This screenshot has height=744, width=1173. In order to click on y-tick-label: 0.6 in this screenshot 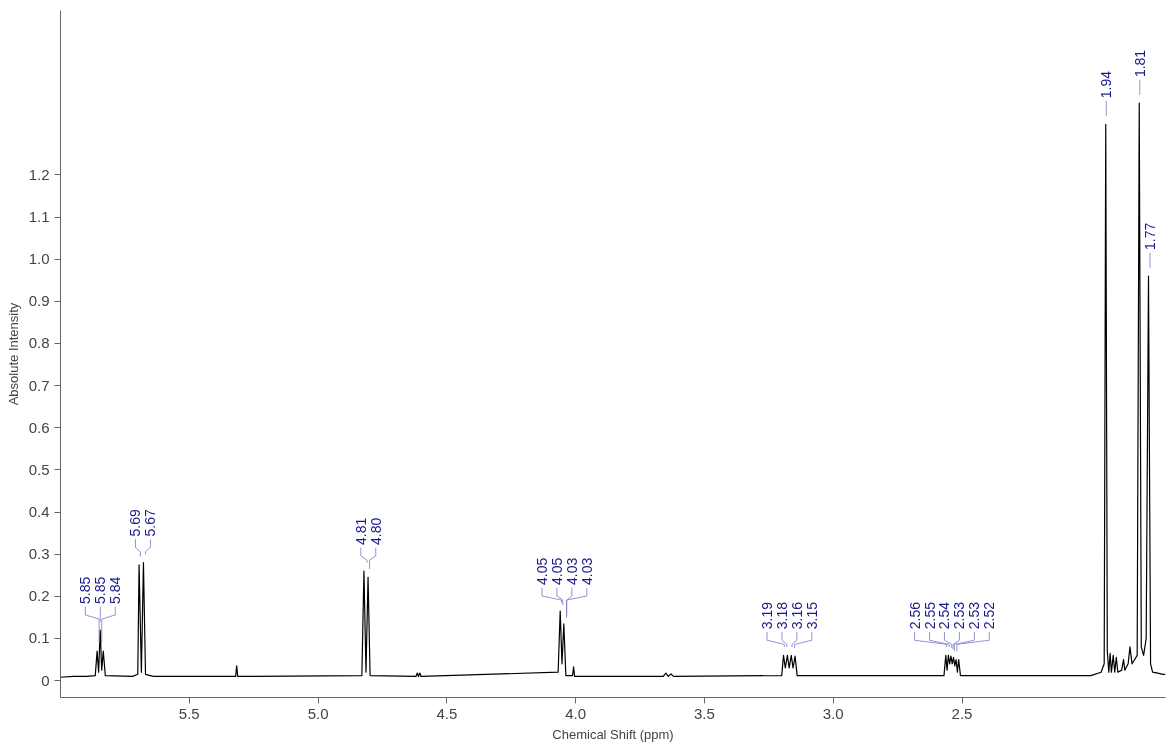, I will do `click(39, 427)`.